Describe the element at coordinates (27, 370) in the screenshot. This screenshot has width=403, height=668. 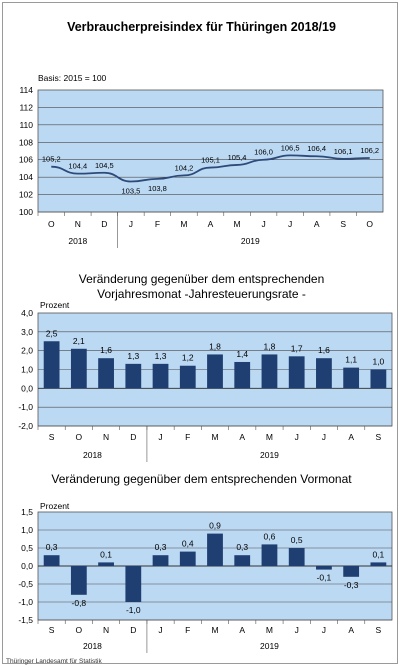
I see `chart2-ytick-label: 1,0` at that location.